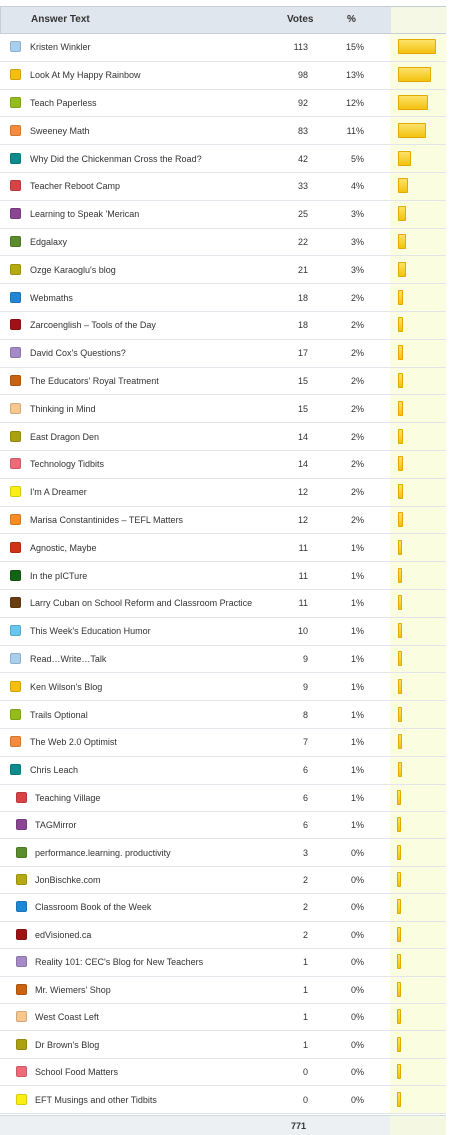 This screenshot has height=1135, width=450. I want to click on vote-count: 8, so click(305, 714).